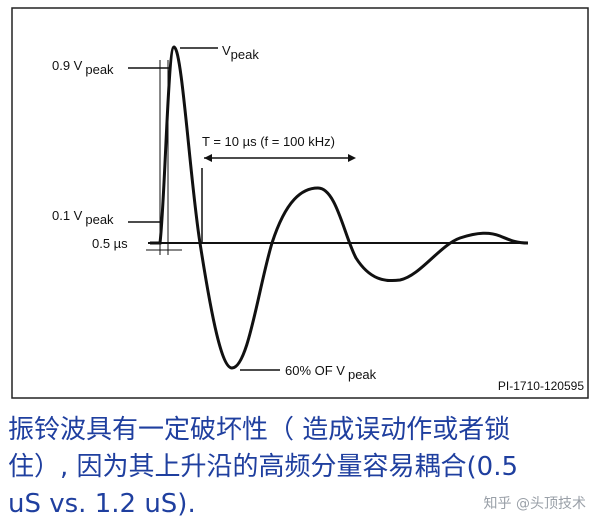 This screenshot has height=531, width=600. I want to click on label: 0.5 µs, so click(110, 243).